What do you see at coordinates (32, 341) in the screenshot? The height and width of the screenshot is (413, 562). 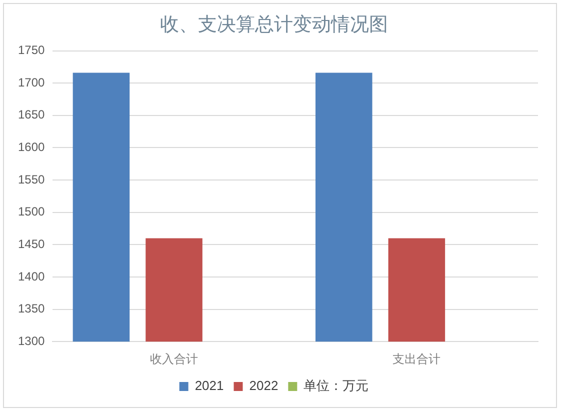 I see `y-tick-label: 1300` at bounding box center [32, 341].